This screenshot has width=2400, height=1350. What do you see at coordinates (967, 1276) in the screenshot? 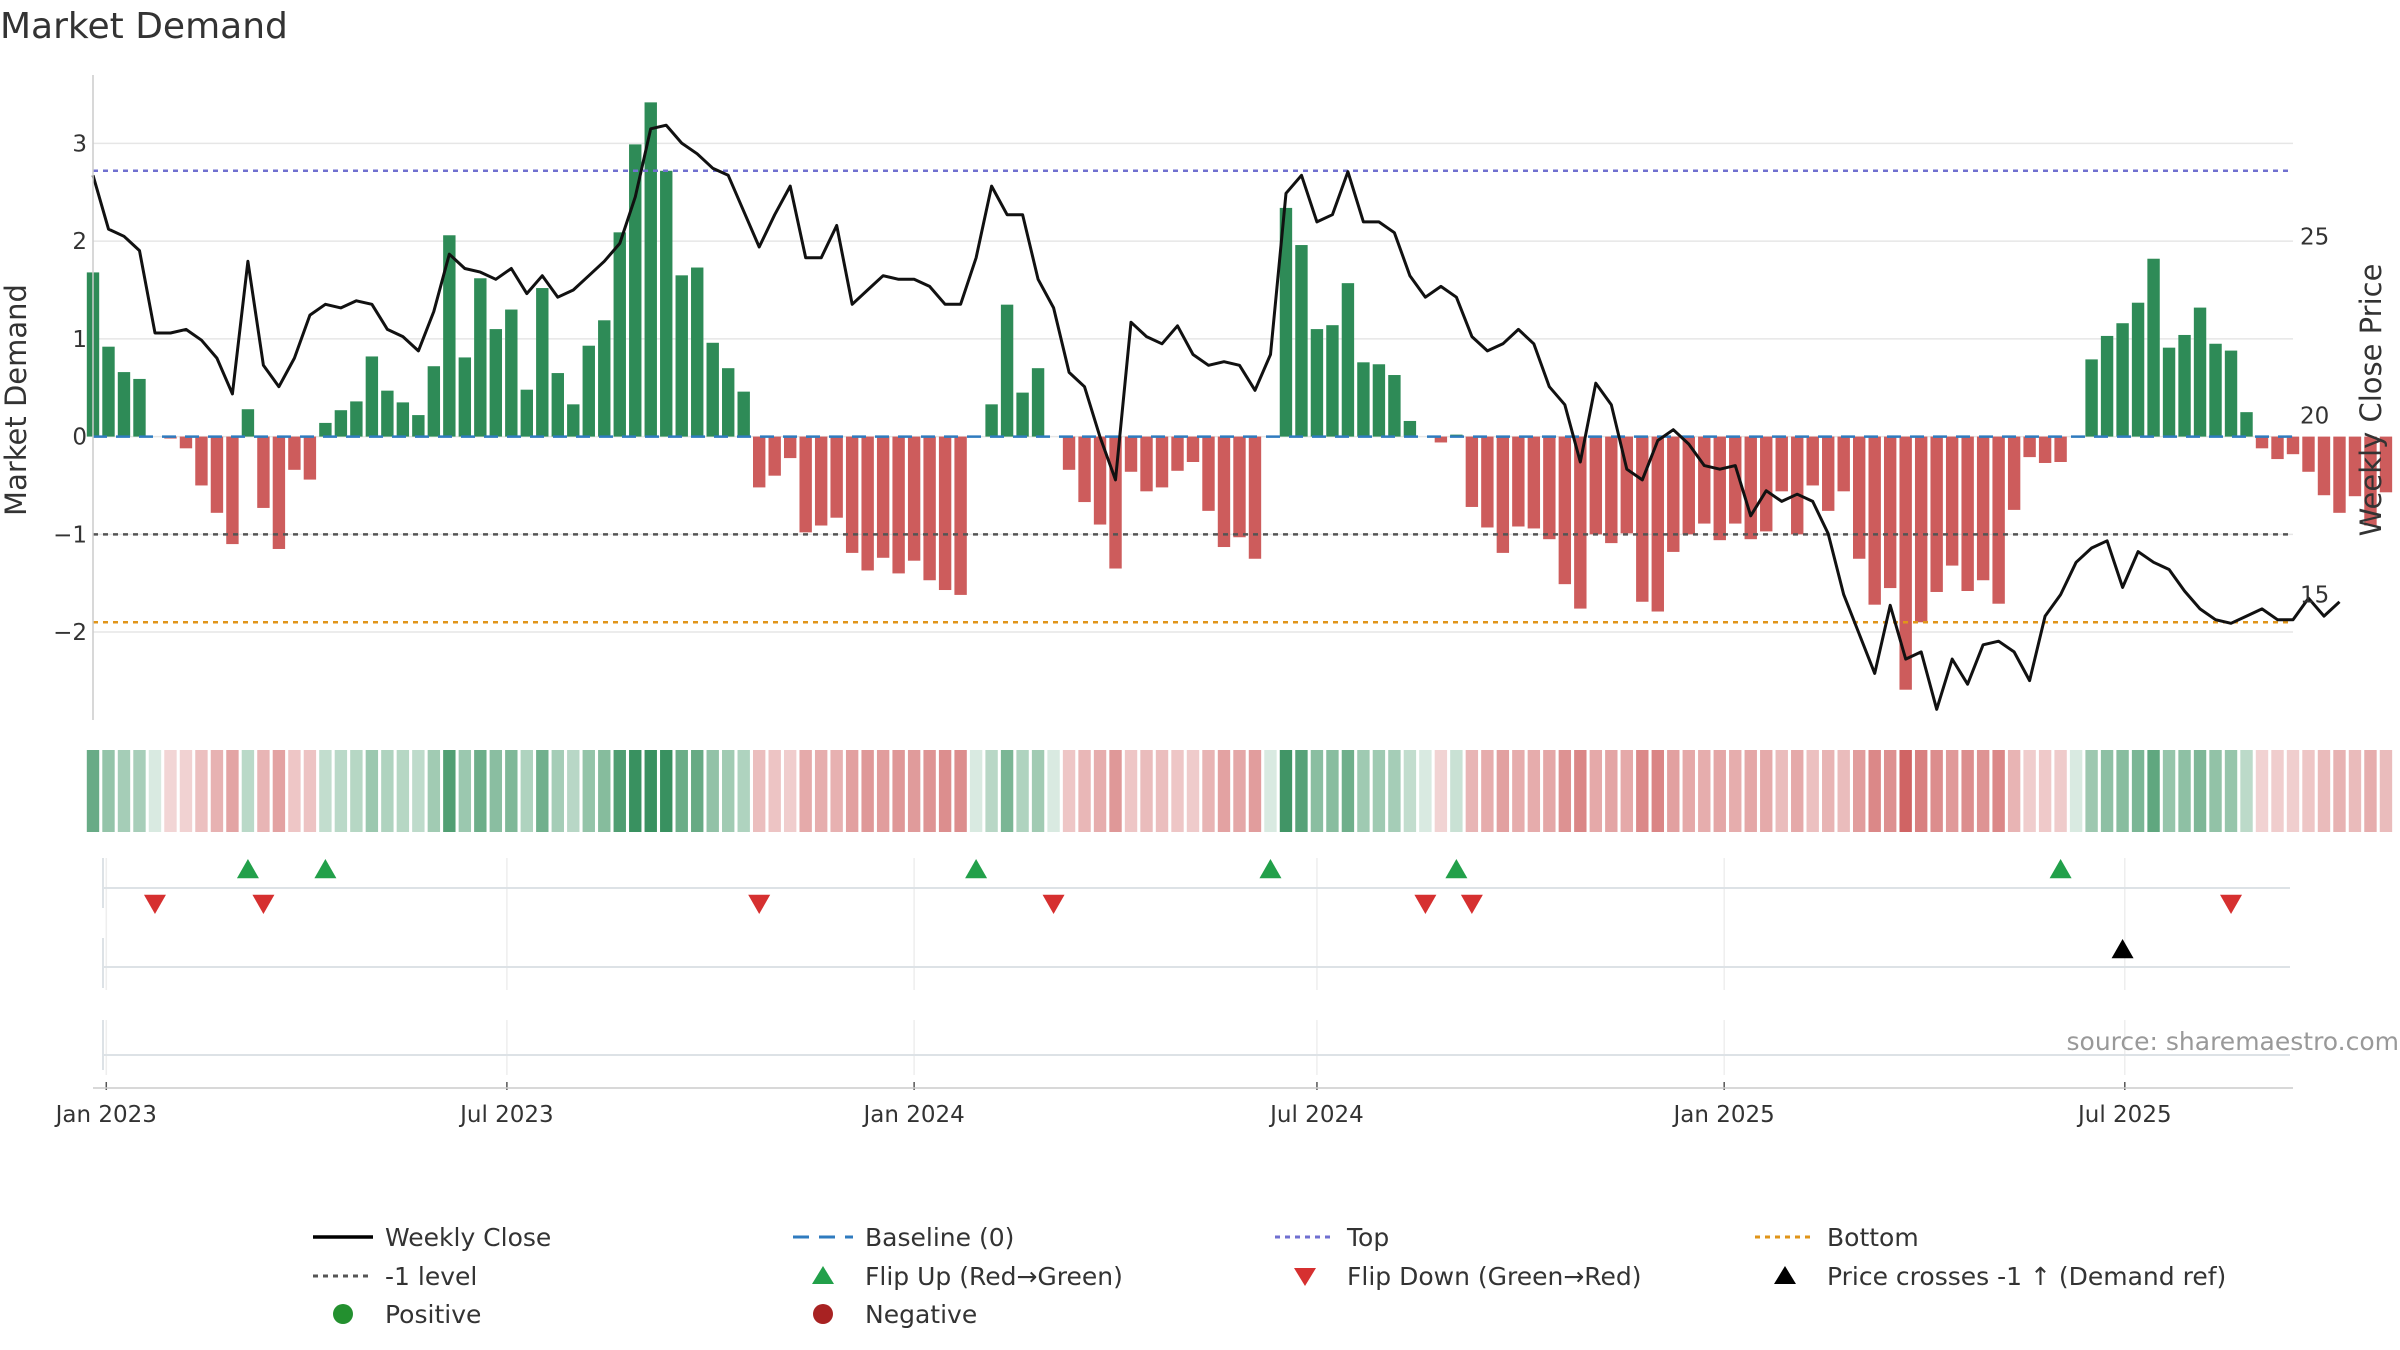
I see `legend-item: Flip Up (Red→Green)` at bounding box center [967, 1276].